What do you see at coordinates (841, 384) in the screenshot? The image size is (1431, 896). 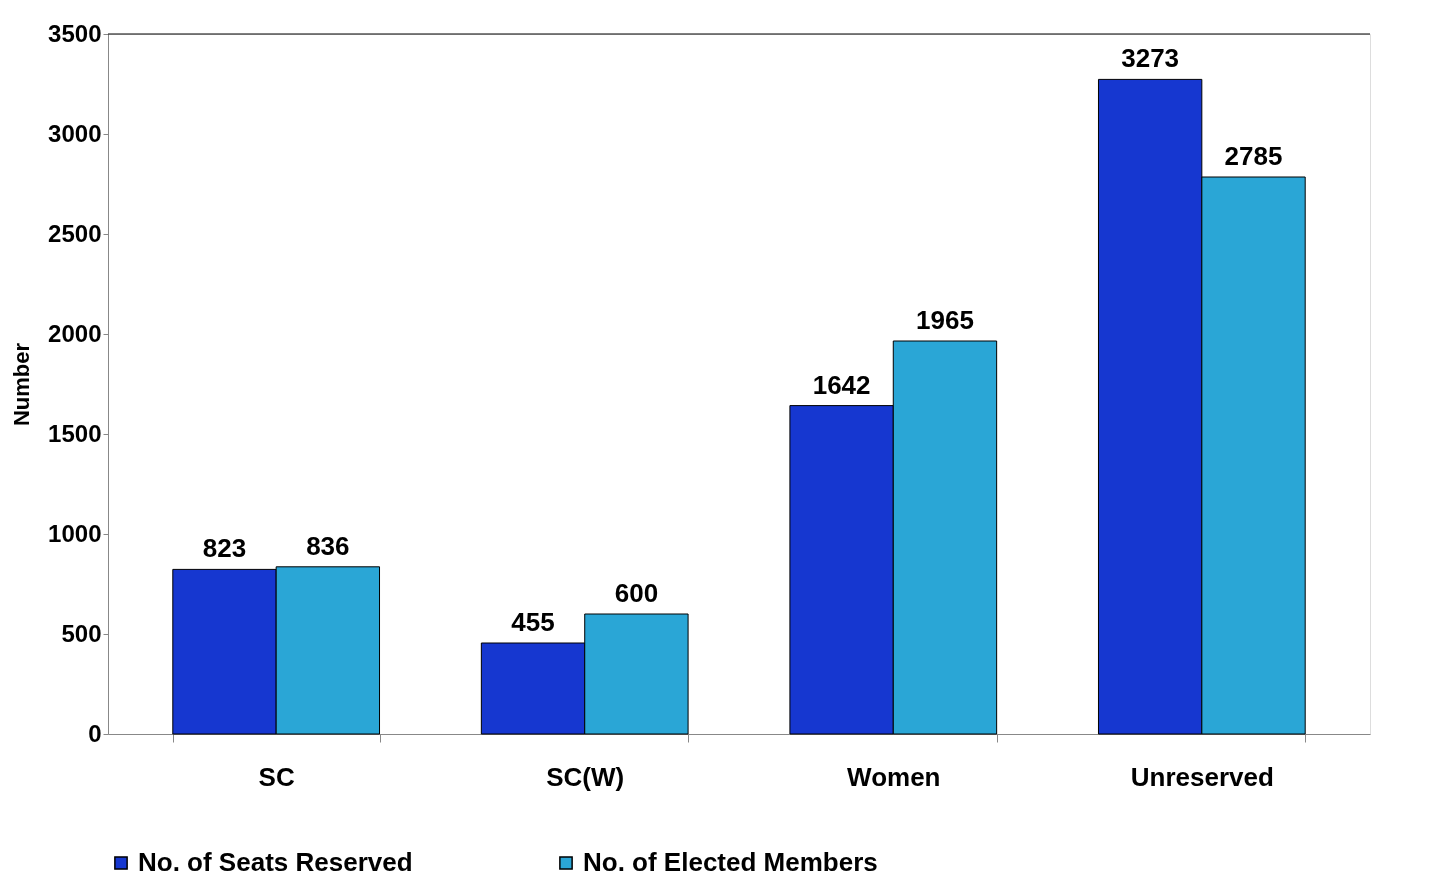 I see `data-label: 1642` at bounding box center [841, 384].